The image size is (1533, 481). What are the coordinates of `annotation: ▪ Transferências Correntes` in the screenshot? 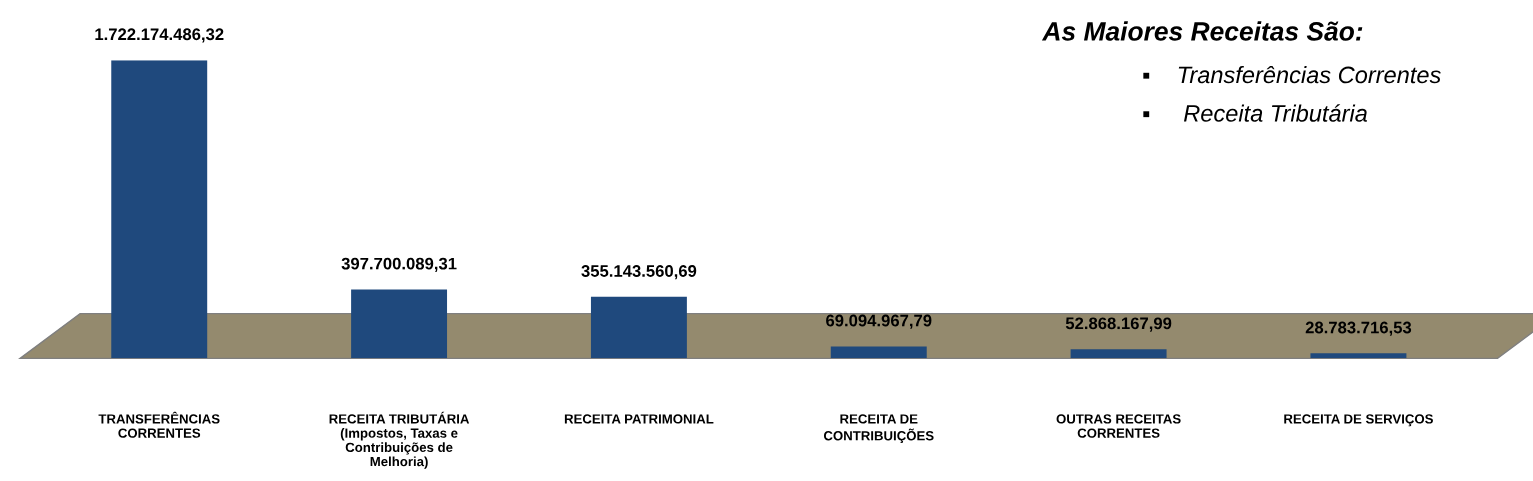 It's located at (1292, 74).